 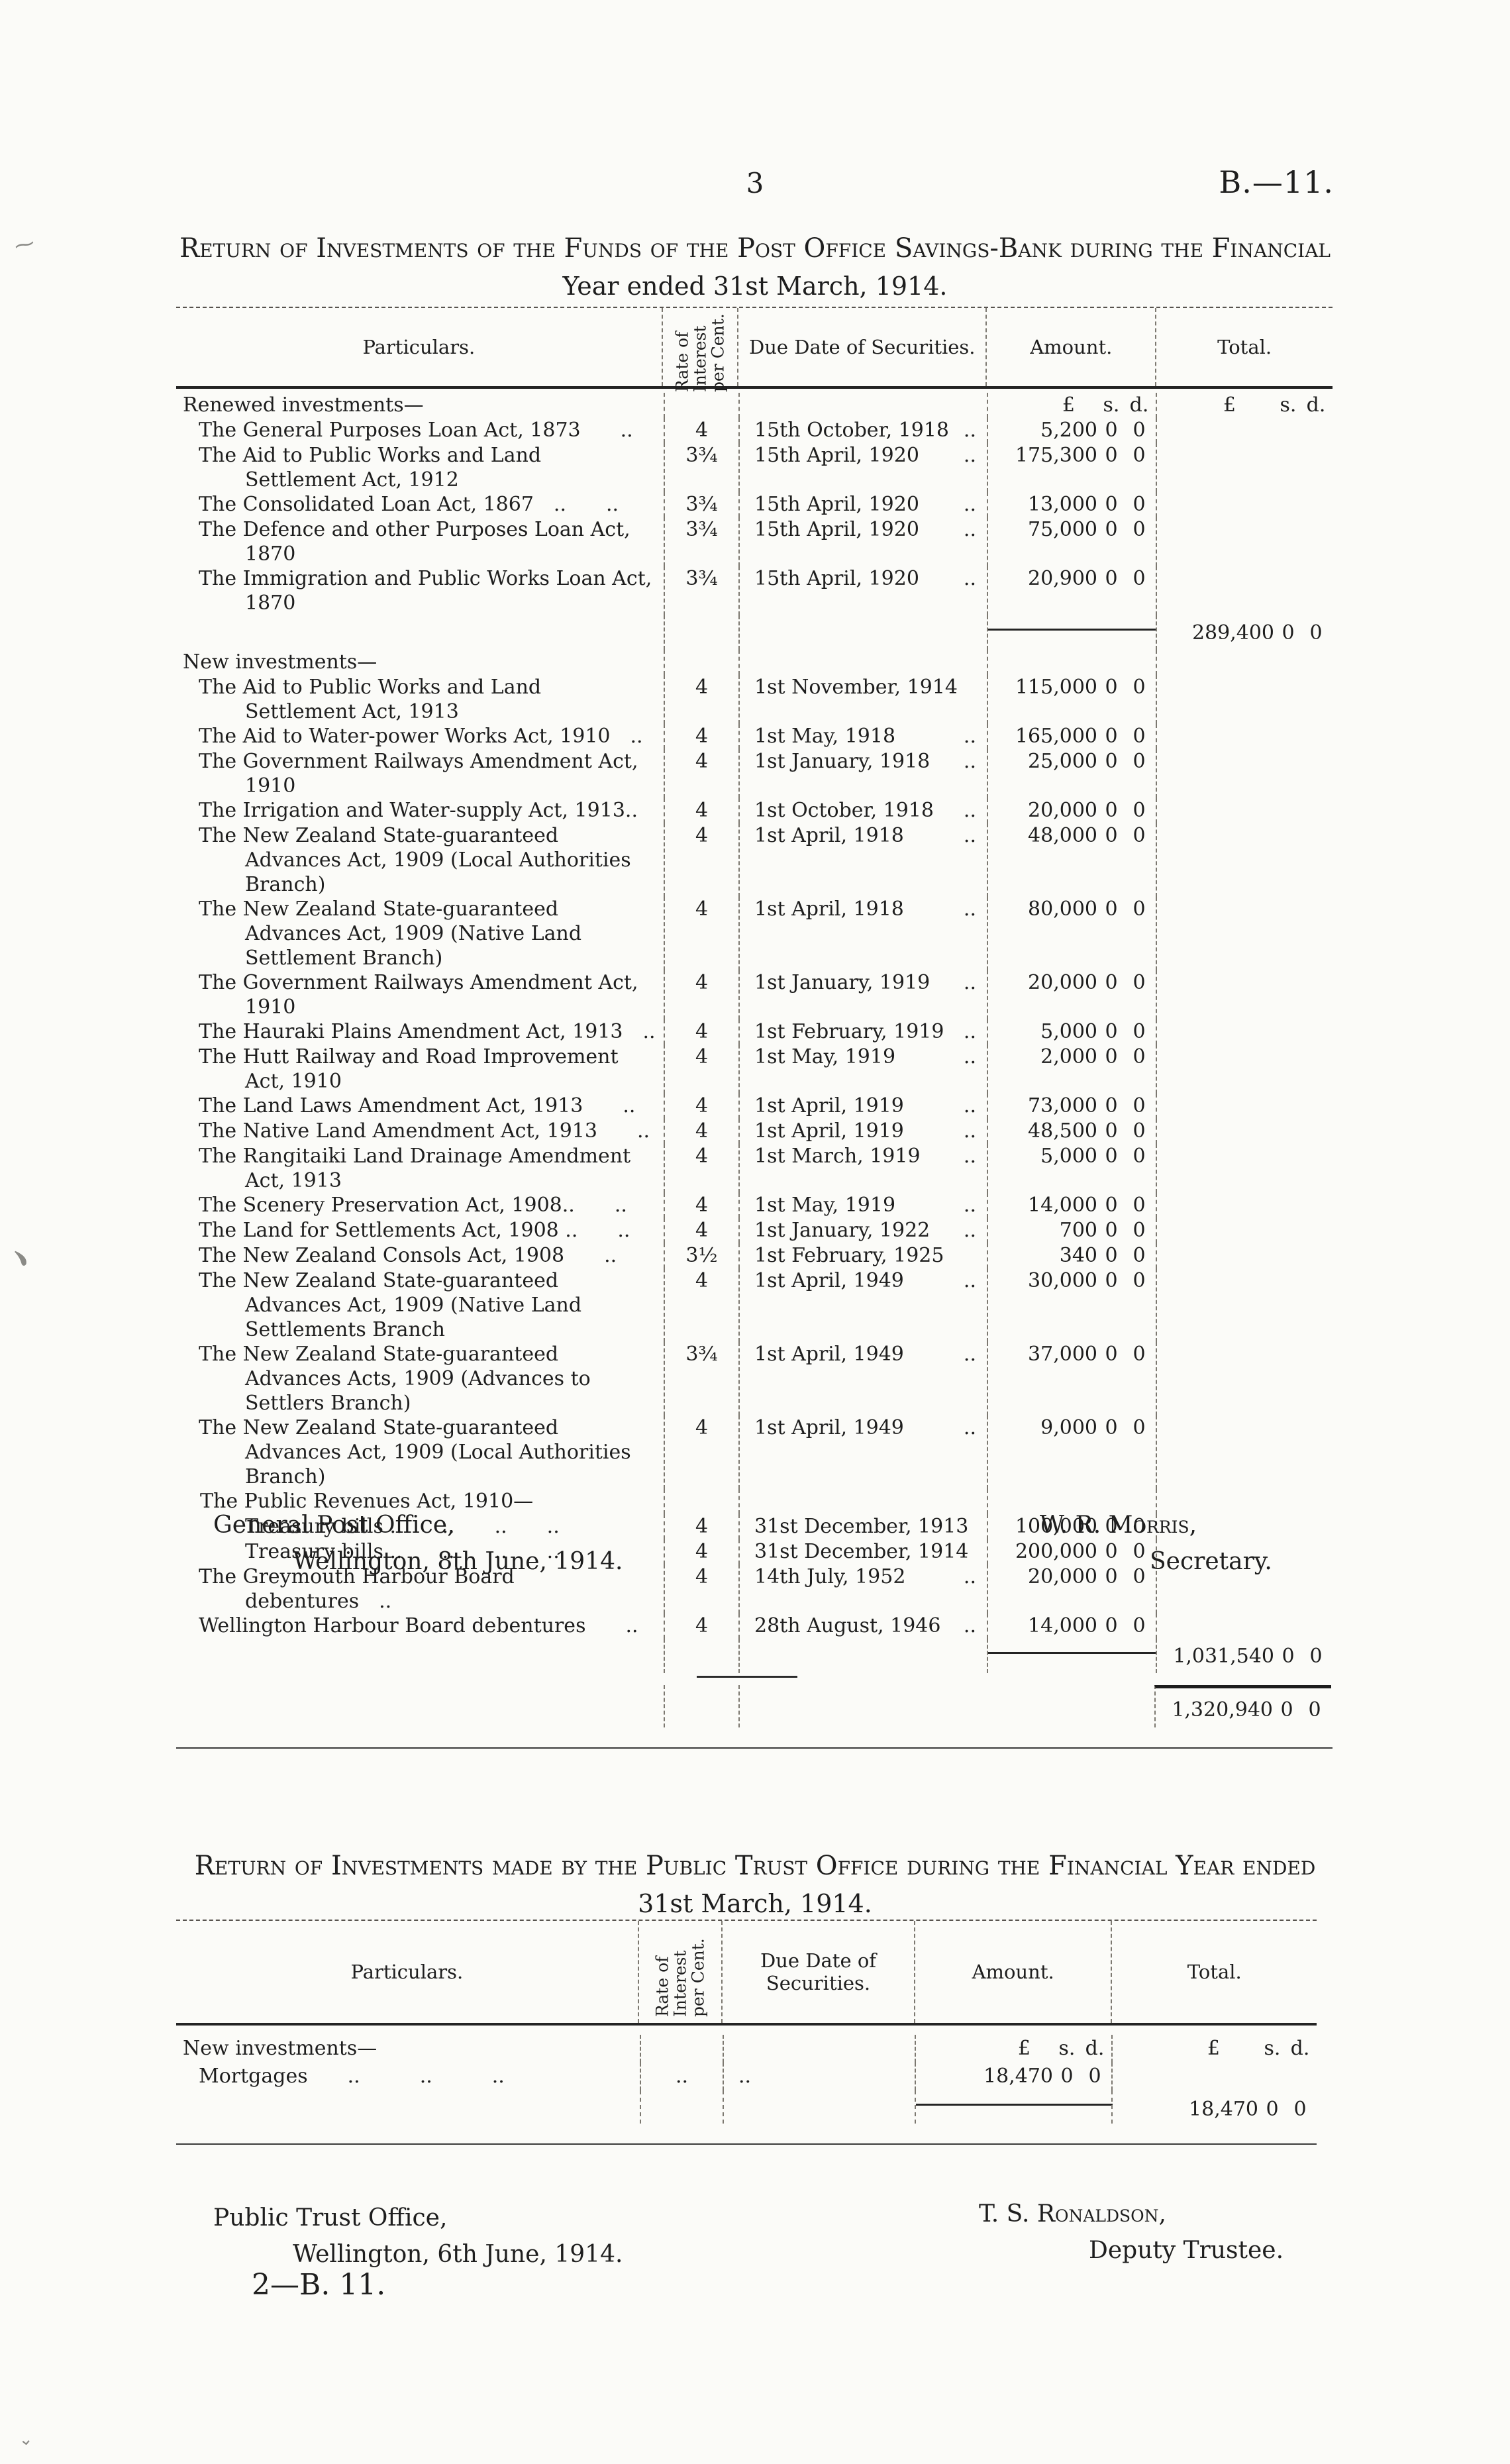 What do you see at coordinates (1071, 1106) in the screenshot?
I see `amount-cell: 73,000 0 0` at bounding box center [1071, 1106].